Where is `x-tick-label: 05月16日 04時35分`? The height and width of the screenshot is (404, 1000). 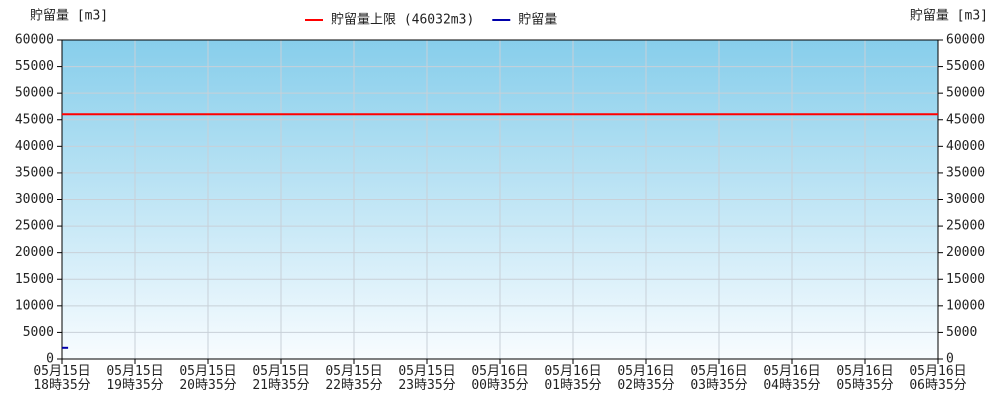
x-tick-label: 05月16日 04時35分 is located at coordinates (791, 378).